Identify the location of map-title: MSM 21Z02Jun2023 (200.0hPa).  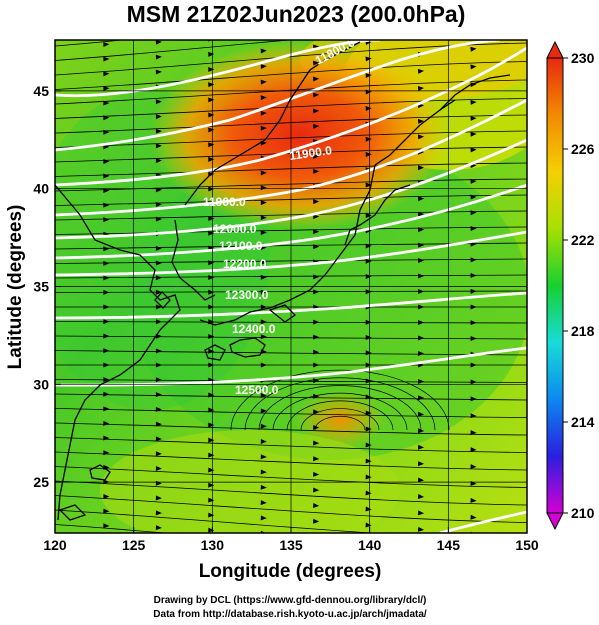
(296, 14).